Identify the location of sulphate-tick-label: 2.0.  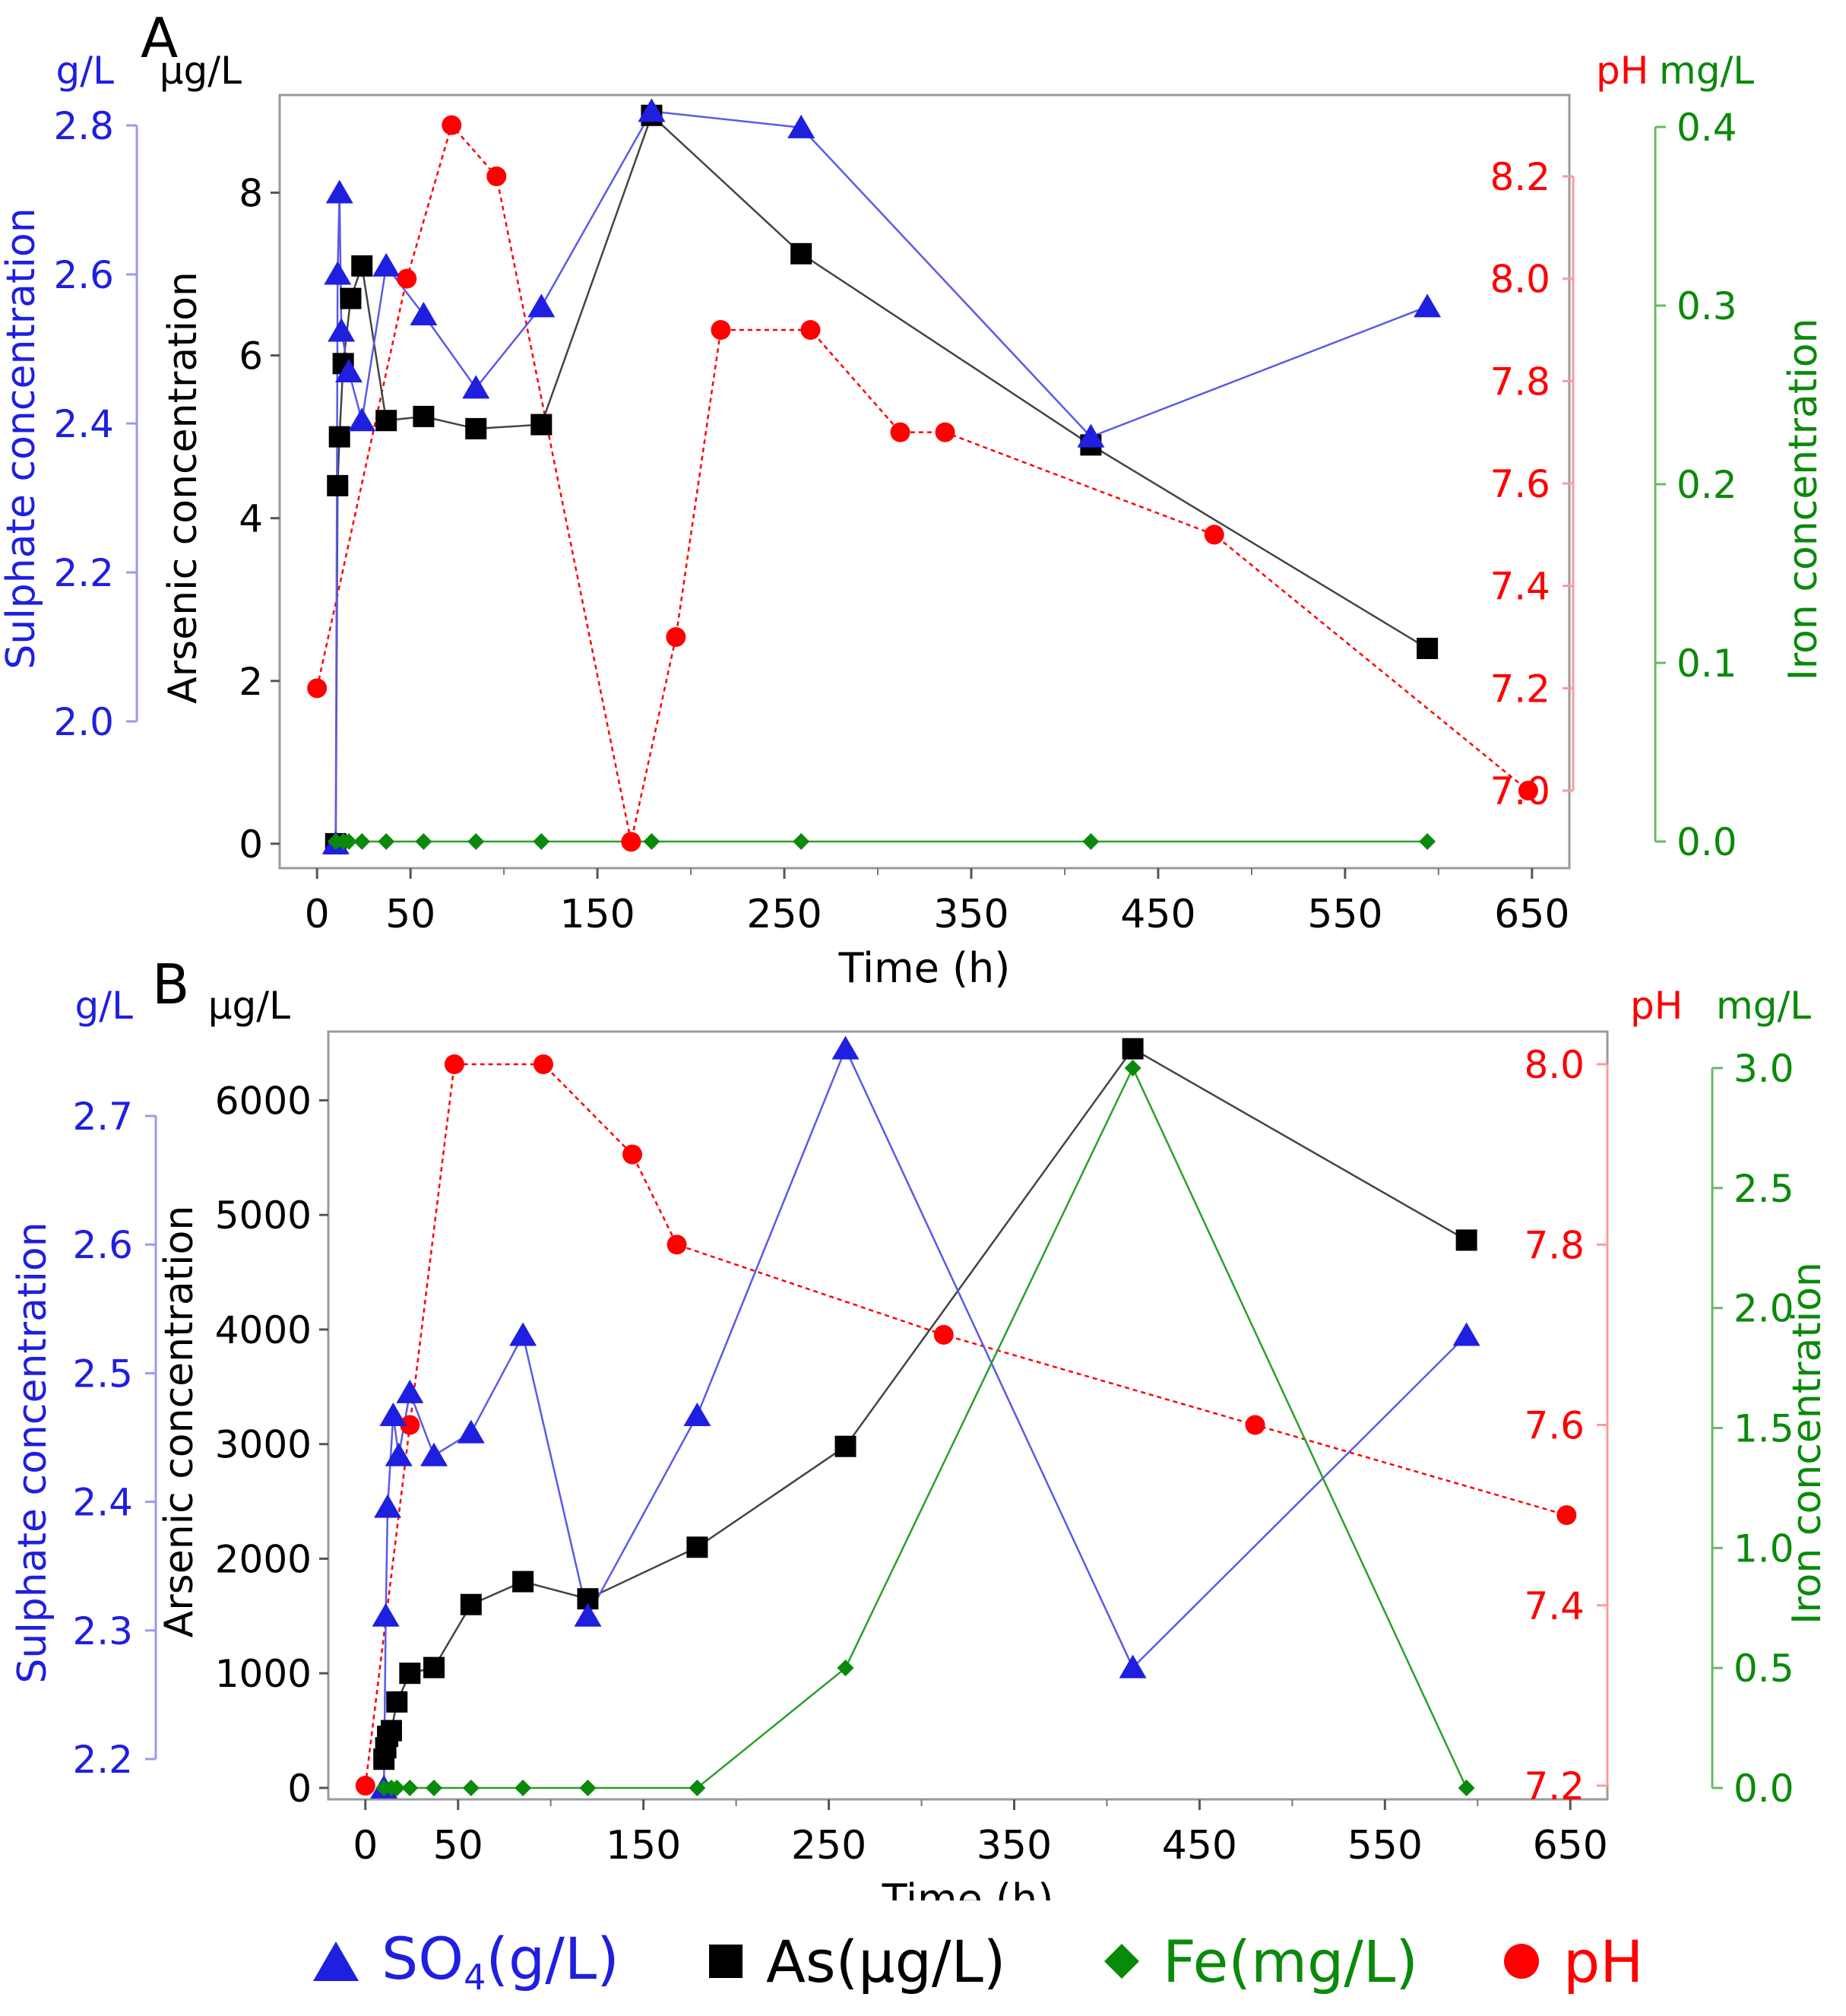
(83, 722).